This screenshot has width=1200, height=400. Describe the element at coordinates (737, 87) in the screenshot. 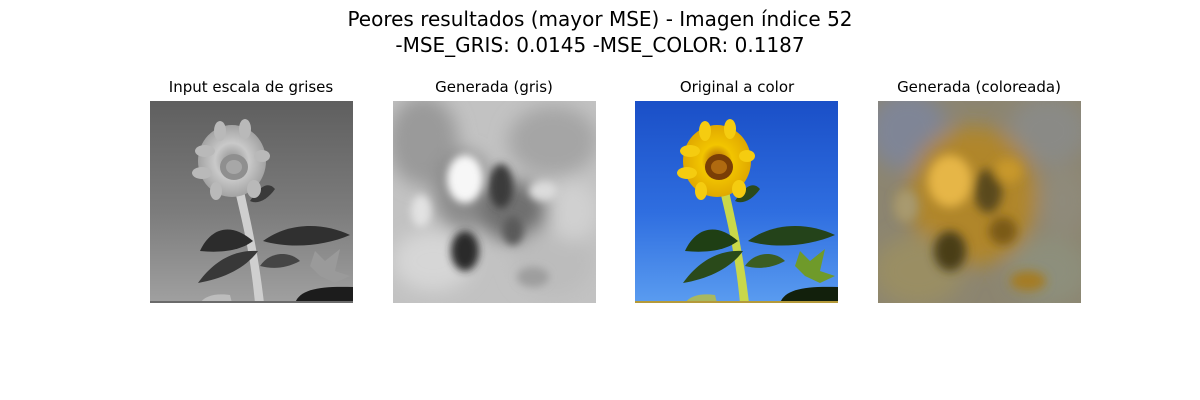

I see `panel-title-original-color: Original a color` at that location.